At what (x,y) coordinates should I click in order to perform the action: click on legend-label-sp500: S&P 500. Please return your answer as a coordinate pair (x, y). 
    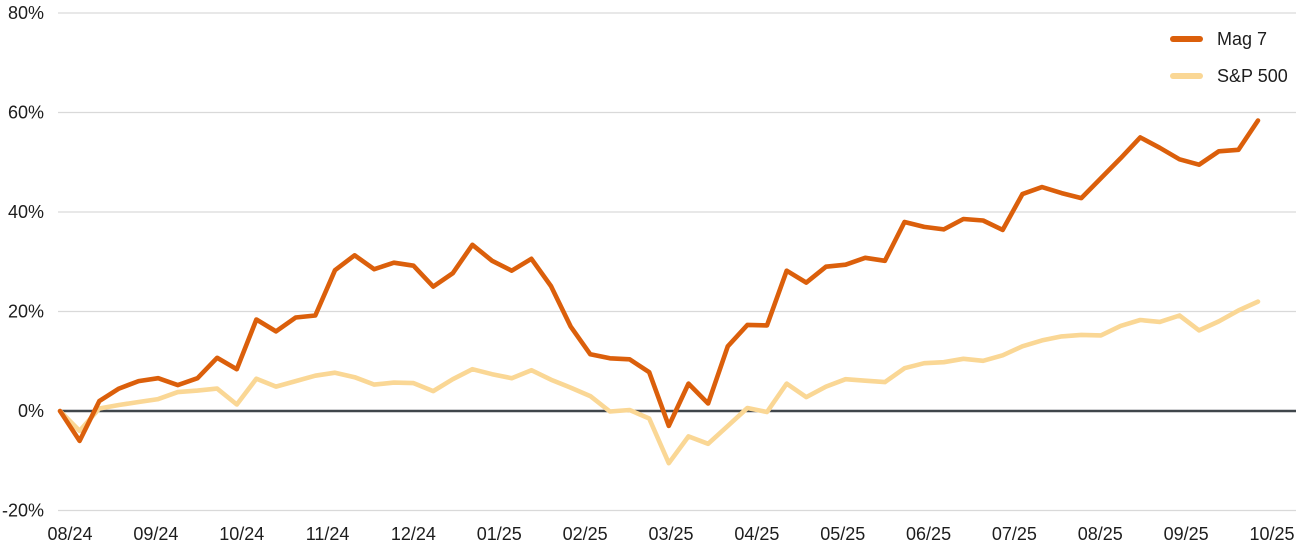
    Looking at the image, I should click on (1252, 76).